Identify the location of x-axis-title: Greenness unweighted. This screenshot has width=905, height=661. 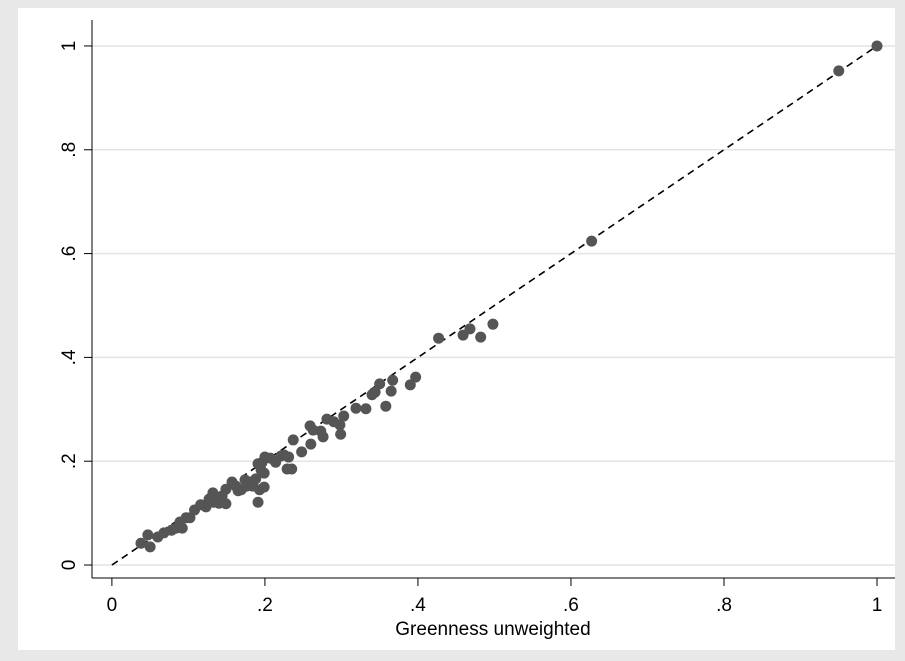
(492, 629).